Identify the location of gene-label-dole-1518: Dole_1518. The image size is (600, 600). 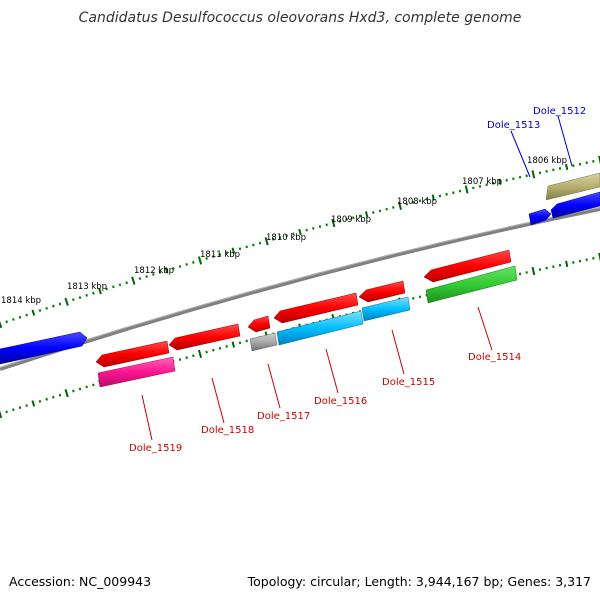
(227, 430).